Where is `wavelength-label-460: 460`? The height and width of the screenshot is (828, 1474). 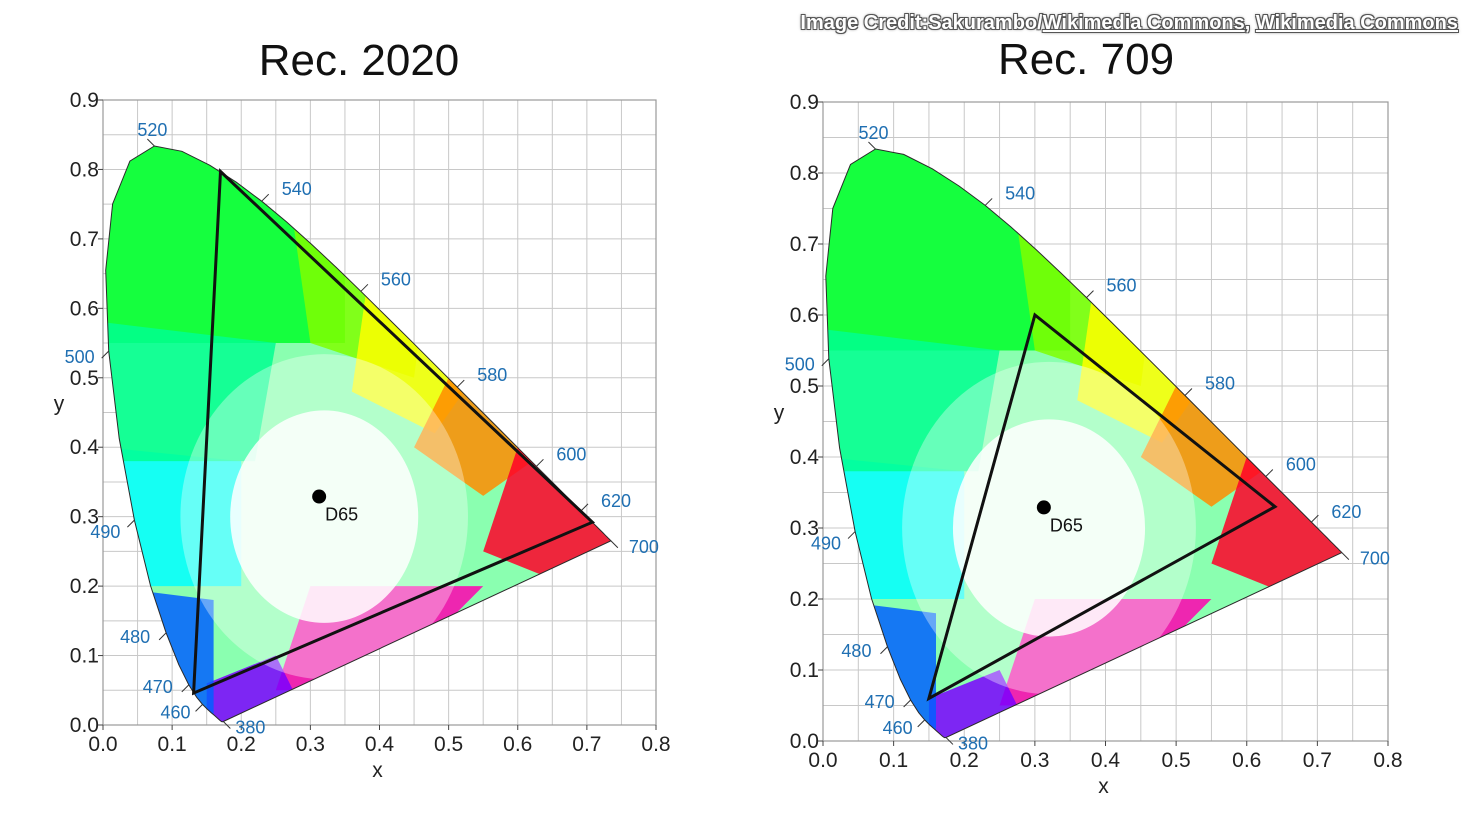 wavelength-label-460: 460 is located at coordinates (898, 728).